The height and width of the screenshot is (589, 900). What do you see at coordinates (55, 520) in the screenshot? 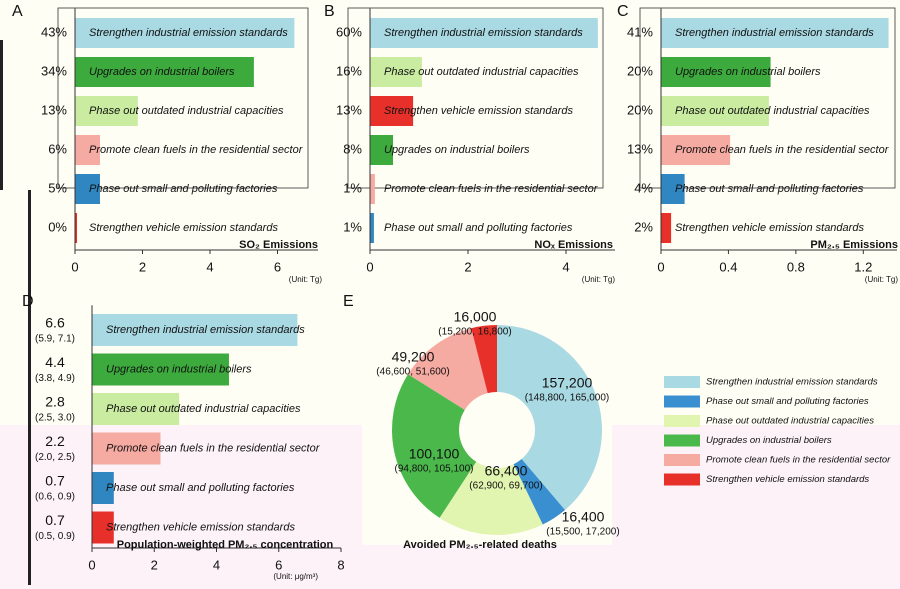
I see `value-label: 0.7` at bounding box center [55, 520].